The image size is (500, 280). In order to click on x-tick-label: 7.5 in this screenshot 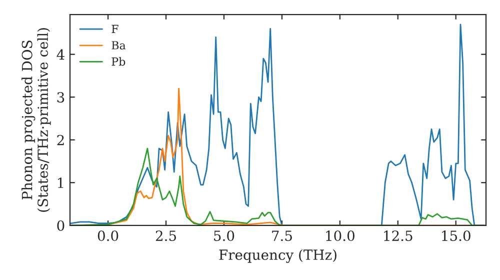, I will do `click(282, 236)`.